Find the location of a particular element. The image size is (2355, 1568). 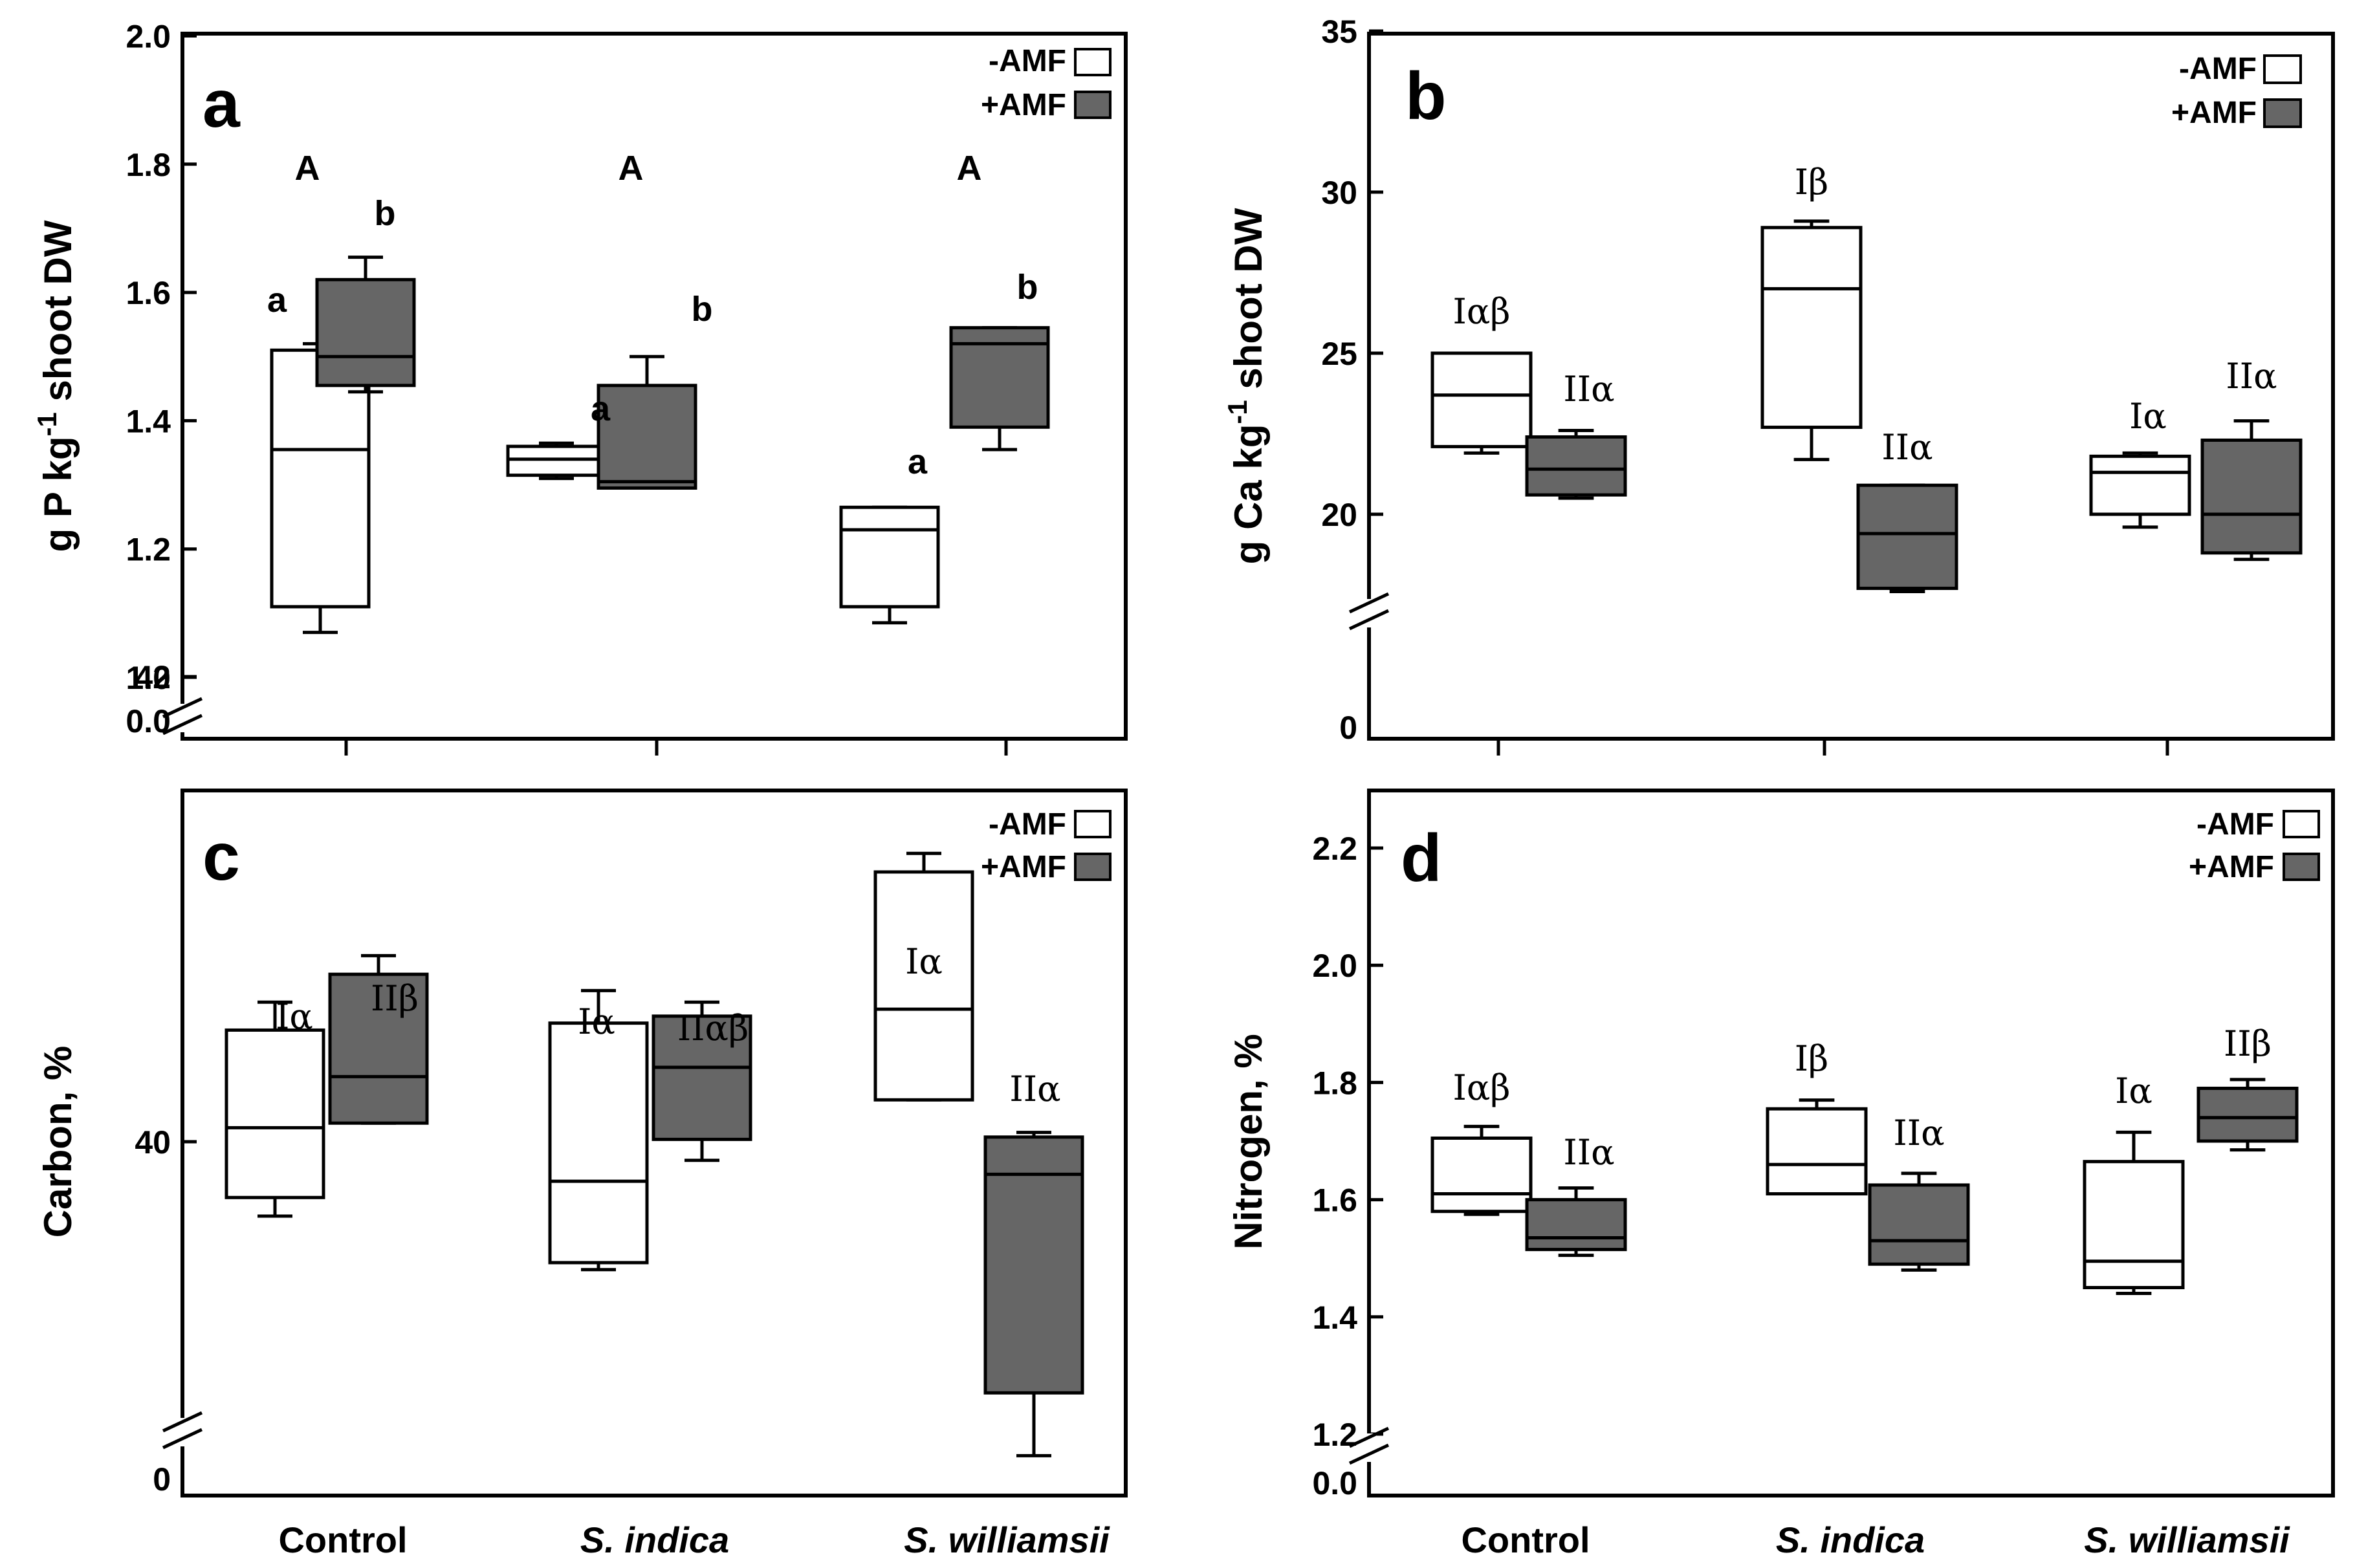

panel-a-ylabel: g P kg-1 shoot DW is located at coordinates (56, 386).